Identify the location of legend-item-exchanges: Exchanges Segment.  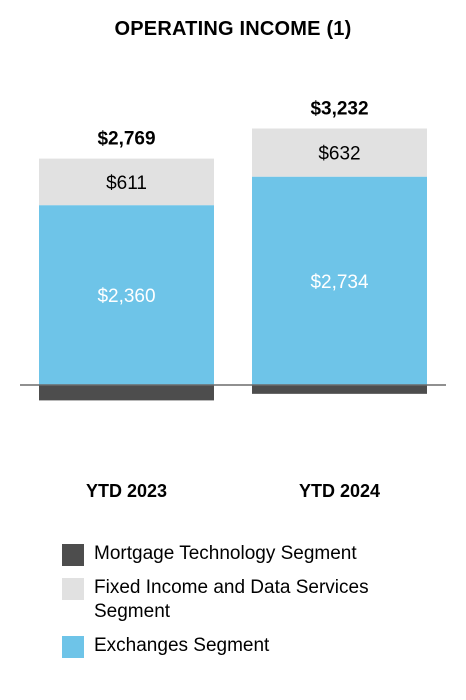
(238, 646).